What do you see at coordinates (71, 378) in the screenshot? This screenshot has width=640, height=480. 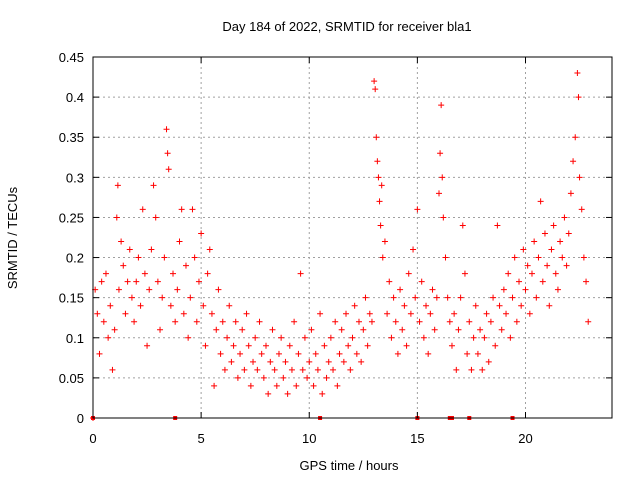 I see `y-tick-label: 0.05` at bounding box center [71, 378].